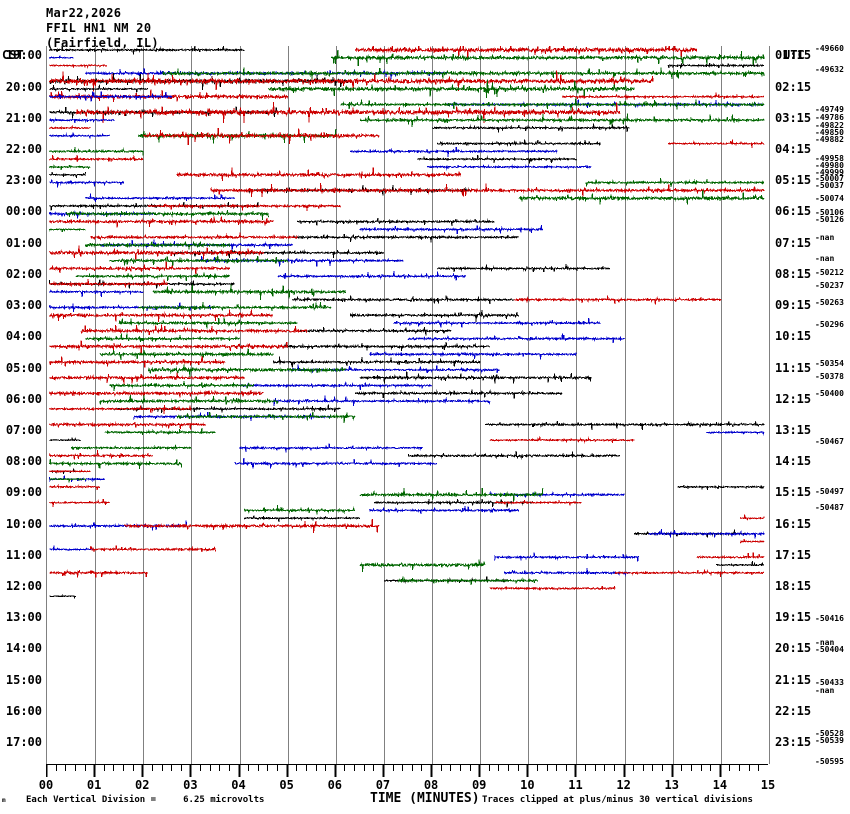 Image resolution: width=850 pixels, height=814 pixels. Describe the element at coordinates (793, 149) in the screenshot. I see `right-time-label: 04:15` at that location.